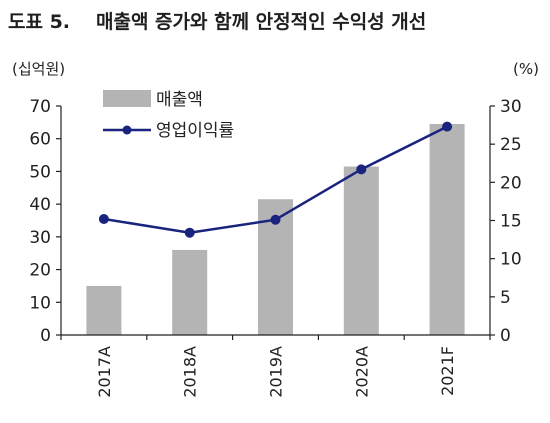  I want to click on right-axis-ticks: 0 5 10 15 20 25 30, so click(506, 221).